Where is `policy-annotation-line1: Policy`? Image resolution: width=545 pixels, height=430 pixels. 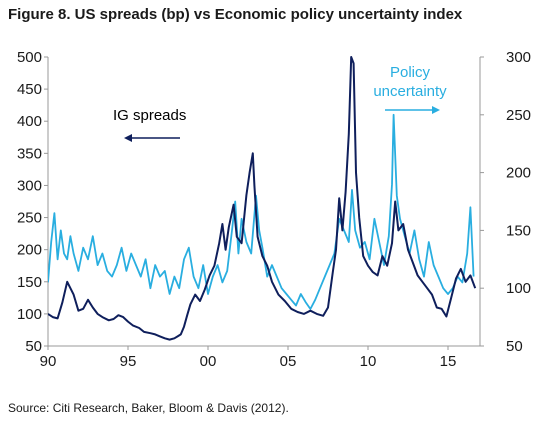 policy-annotation-line1: Policy is located at coordinates (410, 72).